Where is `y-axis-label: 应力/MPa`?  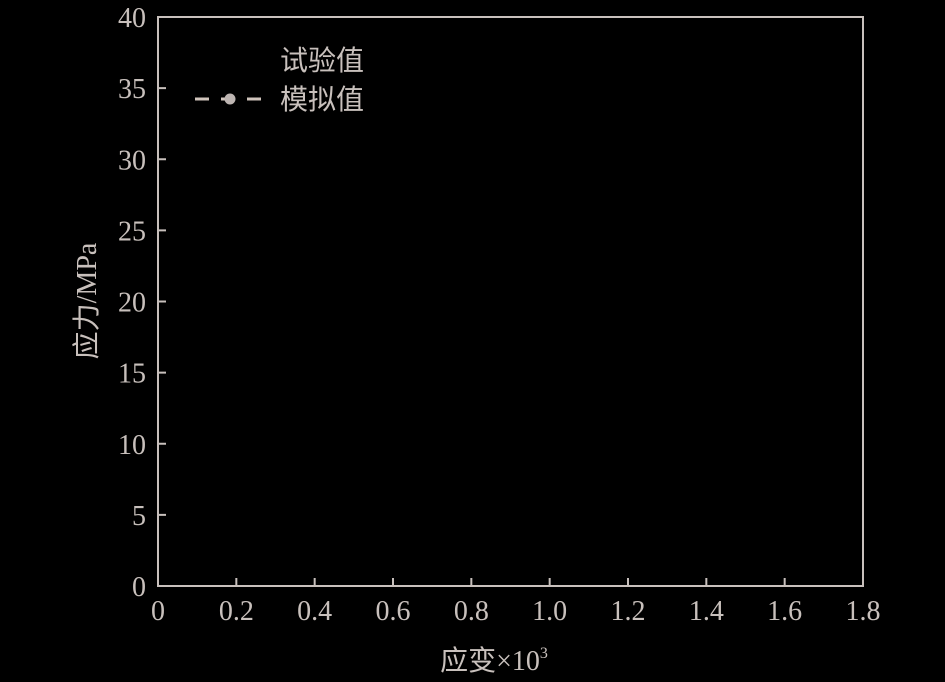
y-axis-label: 应力/MPa is located at coordinates (87, 300).